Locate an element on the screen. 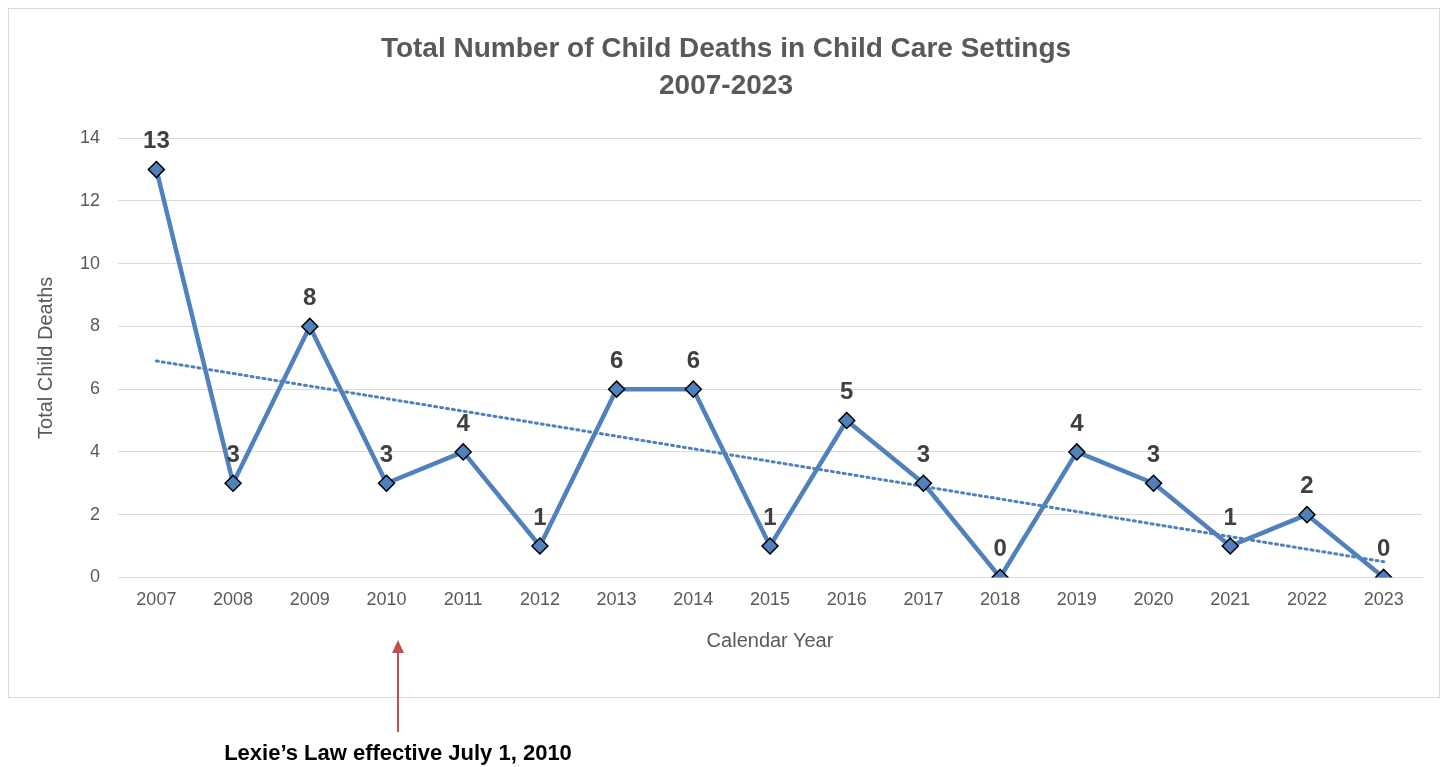 The width and height of the screenshot is (1452, 767). x-tick-label: 2016 is located at coordinates (846, 599).